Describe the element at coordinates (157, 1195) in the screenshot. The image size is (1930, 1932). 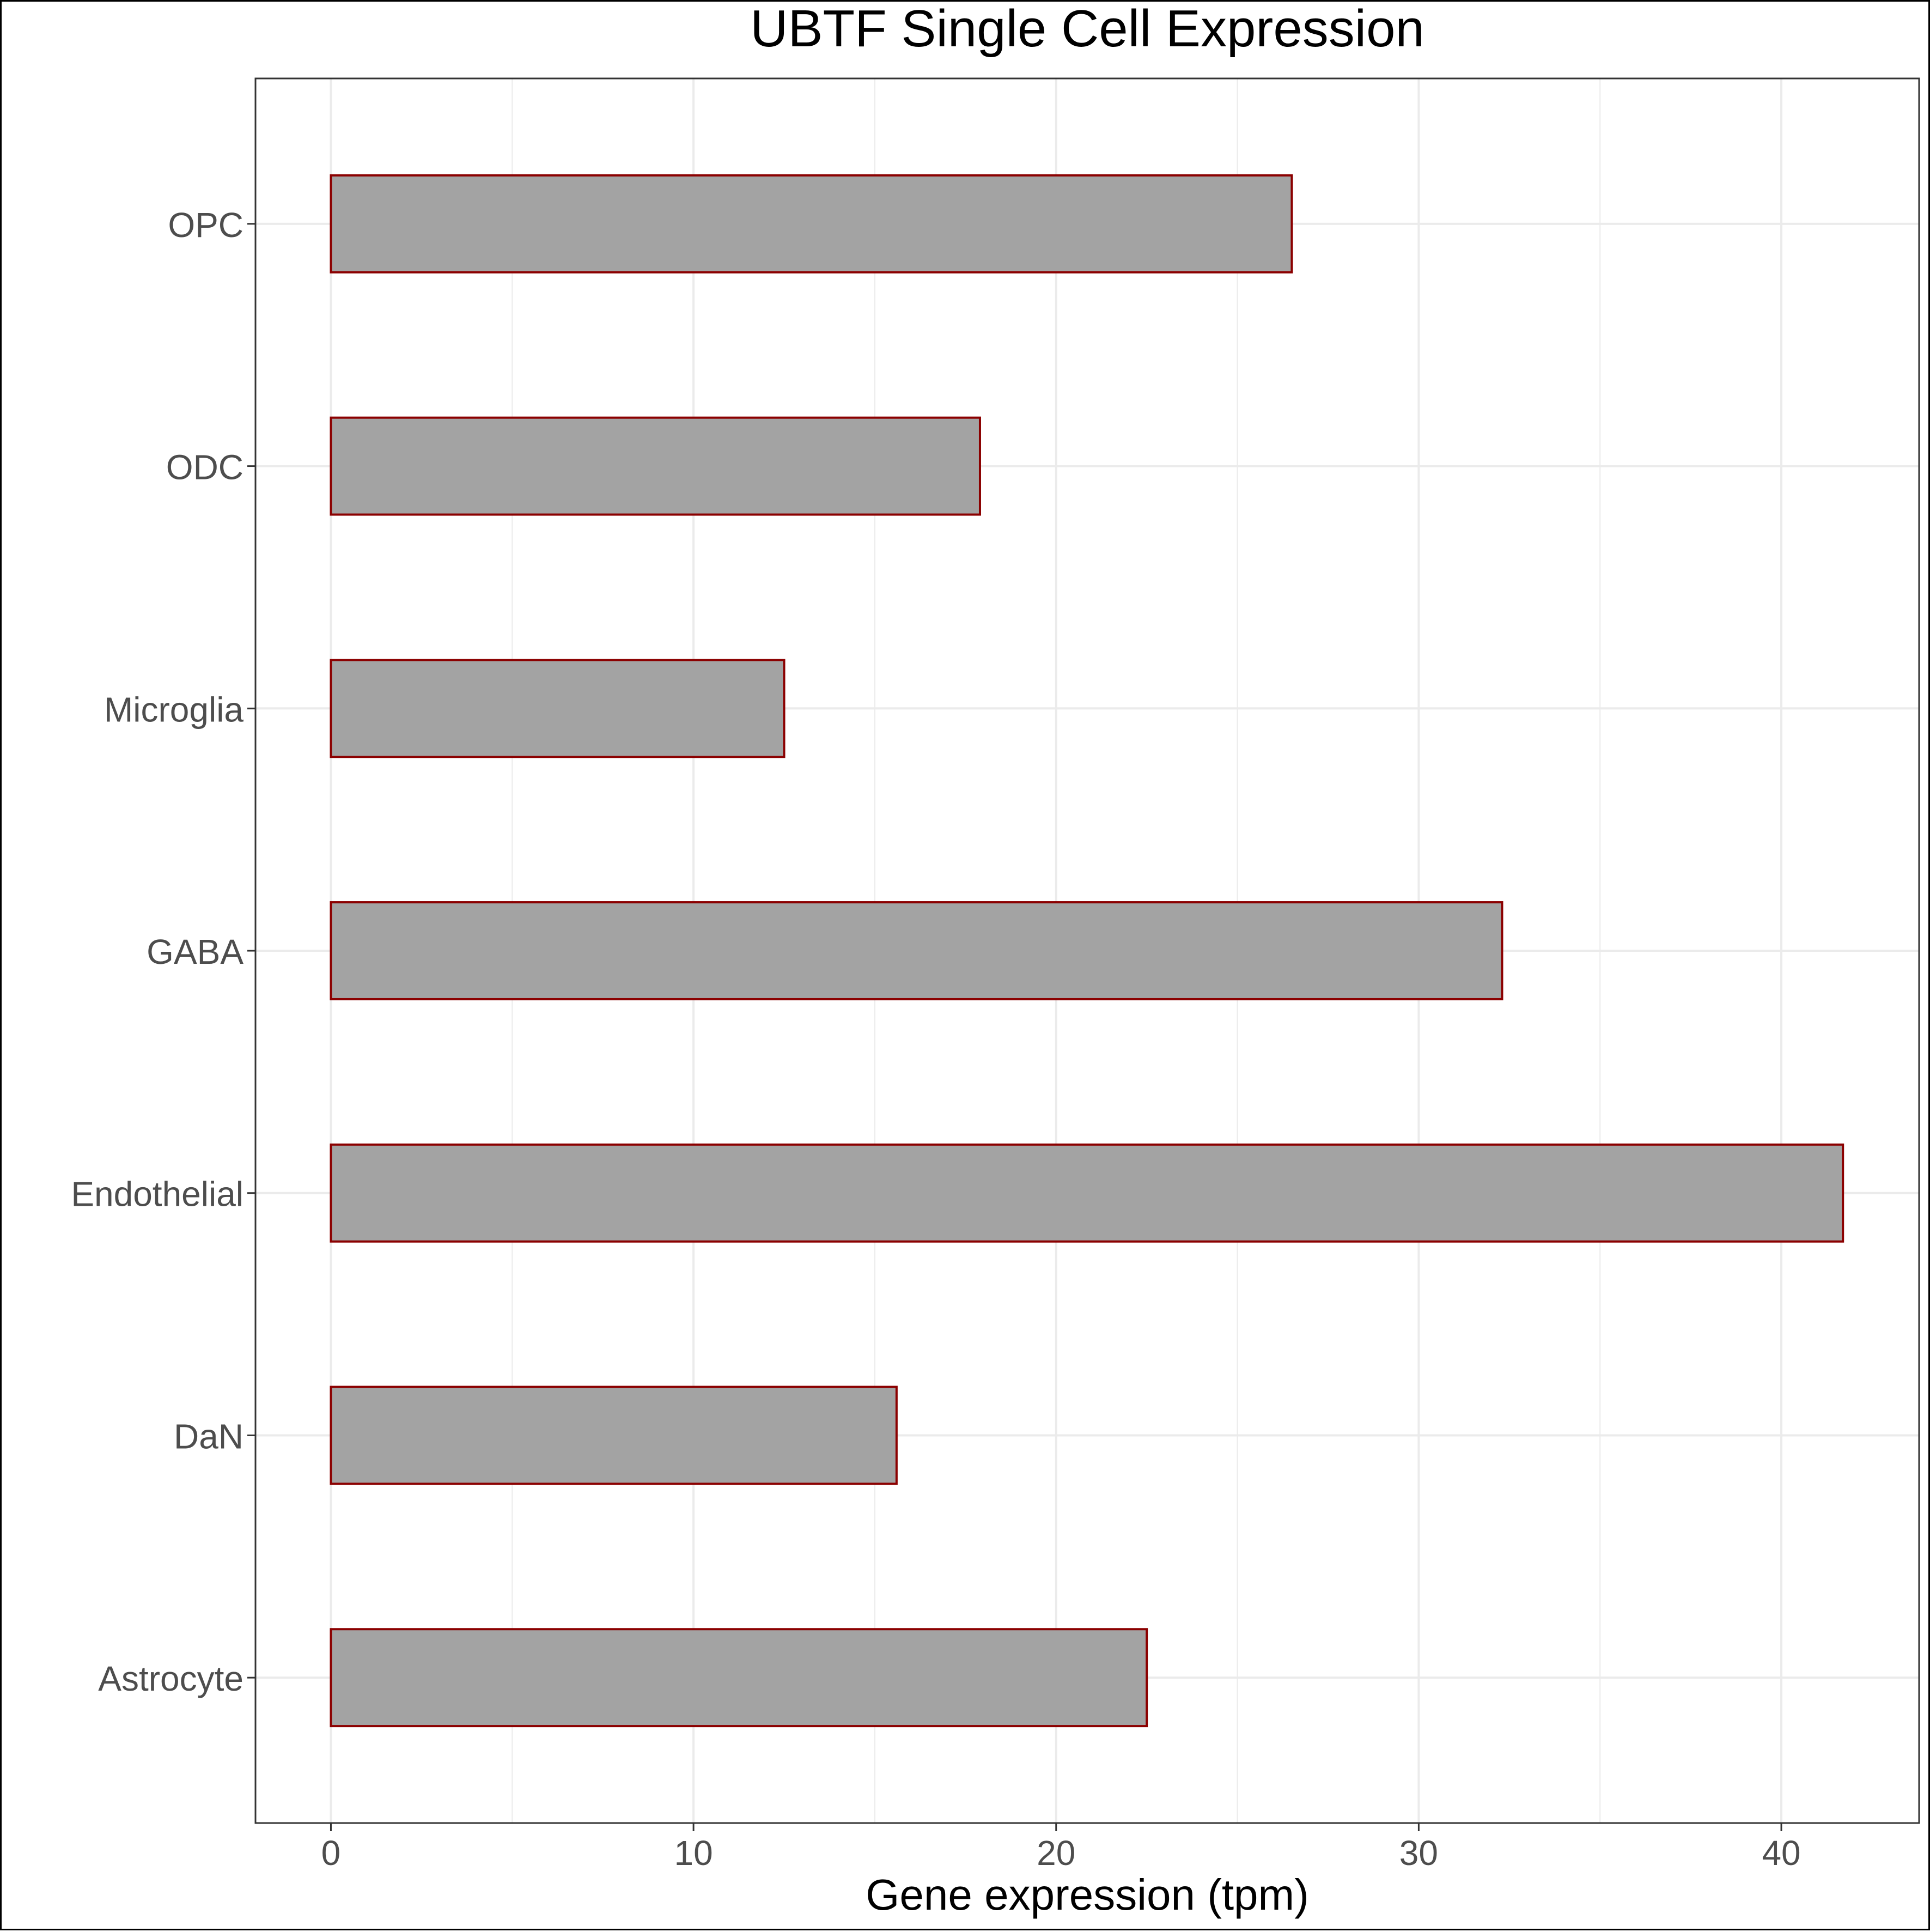
I see `y-tick-label: Endothelial` at that location.